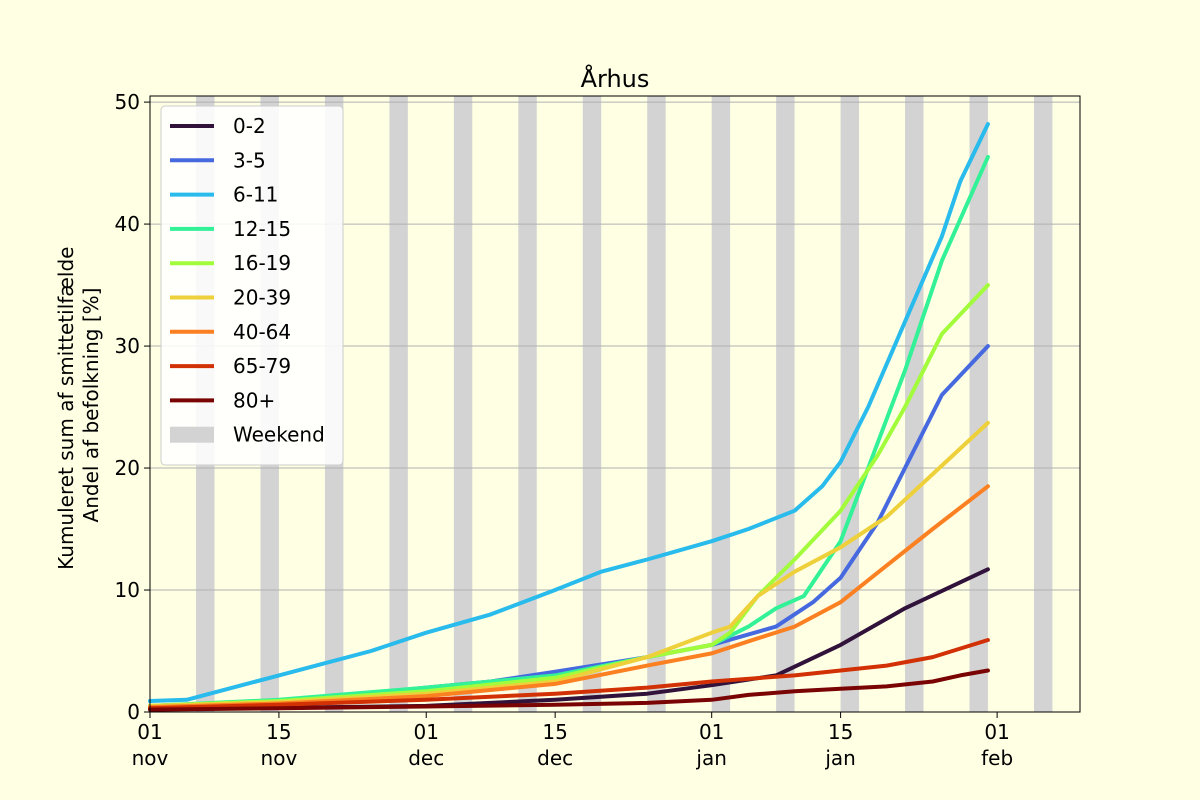 The image size is (1200, 800). Describe the element at coordinates (262, 298) in the screenshot. I see `legend-label: 20-39` at that location.